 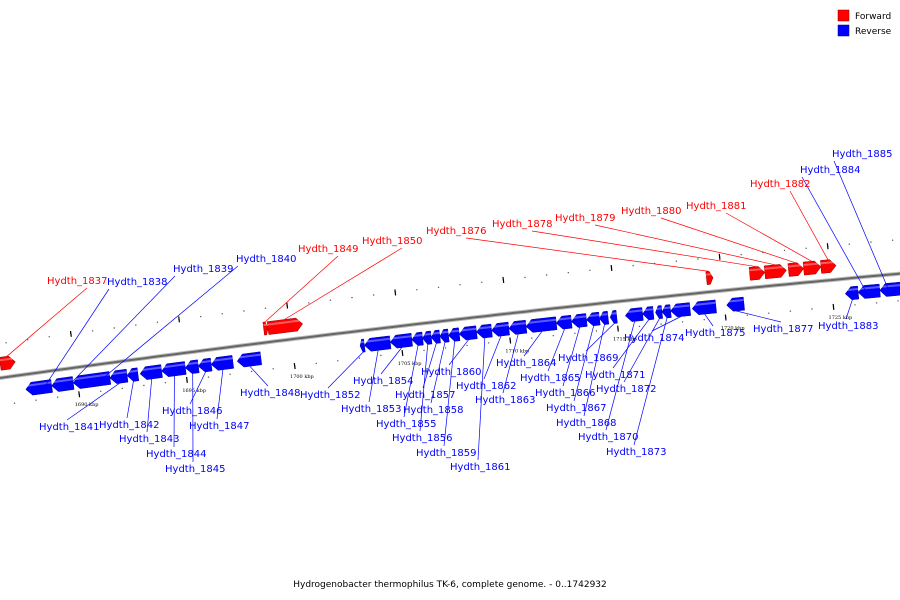 What do you see at coordinates (716, 206) in the screenshot?
I see `gene-label-hydth_1881: Hydth_1881` at bounding box center [716, 206].